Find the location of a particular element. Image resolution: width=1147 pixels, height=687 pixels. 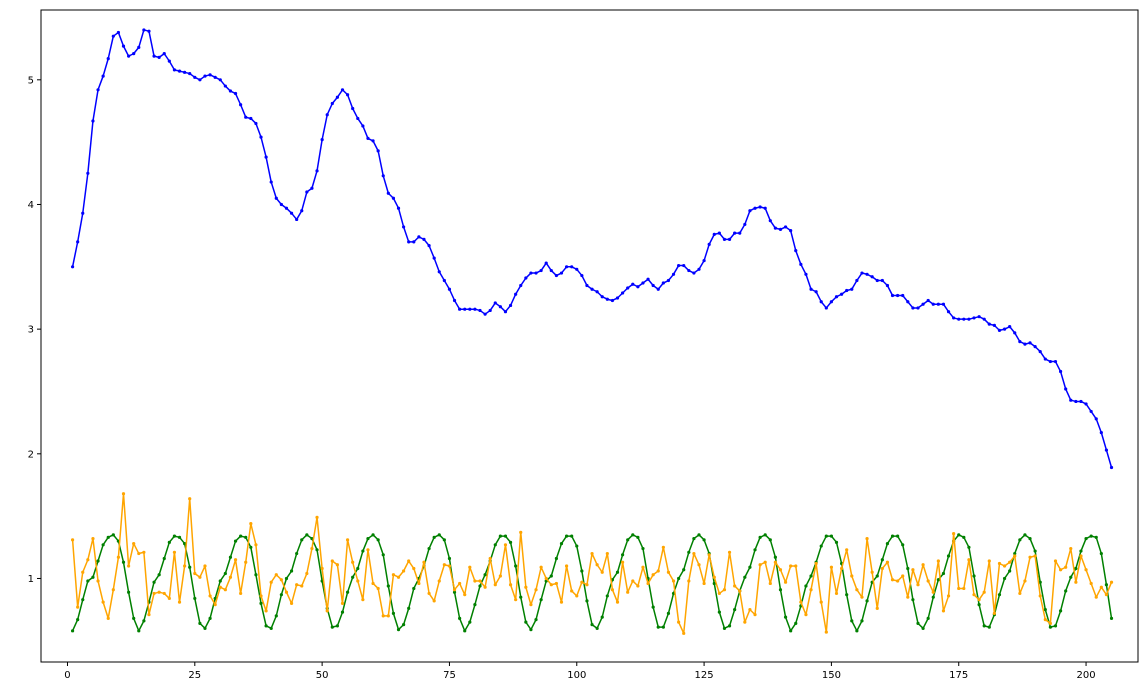

y-tick-label: 2 is located at coordinates (31, 454).